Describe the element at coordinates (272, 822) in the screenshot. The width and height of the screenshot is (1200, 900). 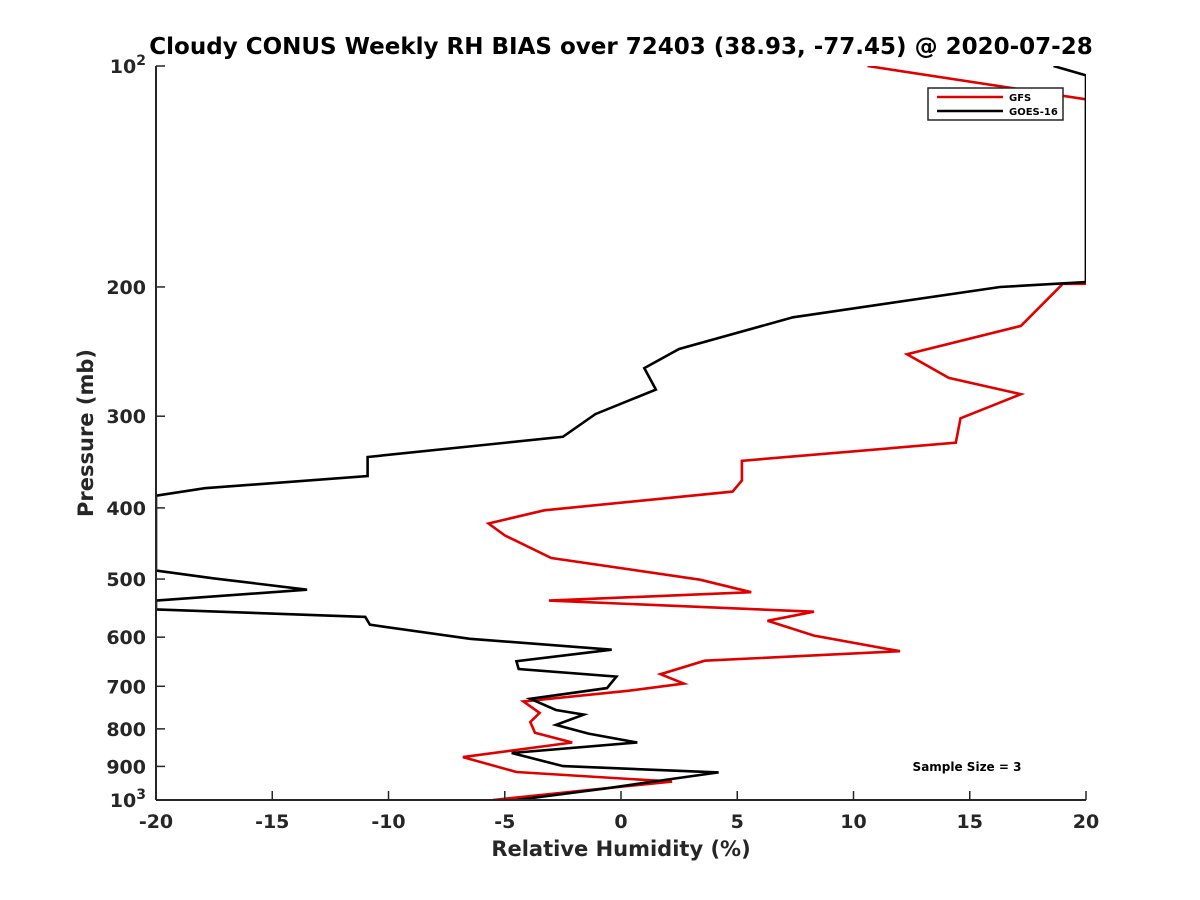
I see `x-tick-label: -15` at that location.